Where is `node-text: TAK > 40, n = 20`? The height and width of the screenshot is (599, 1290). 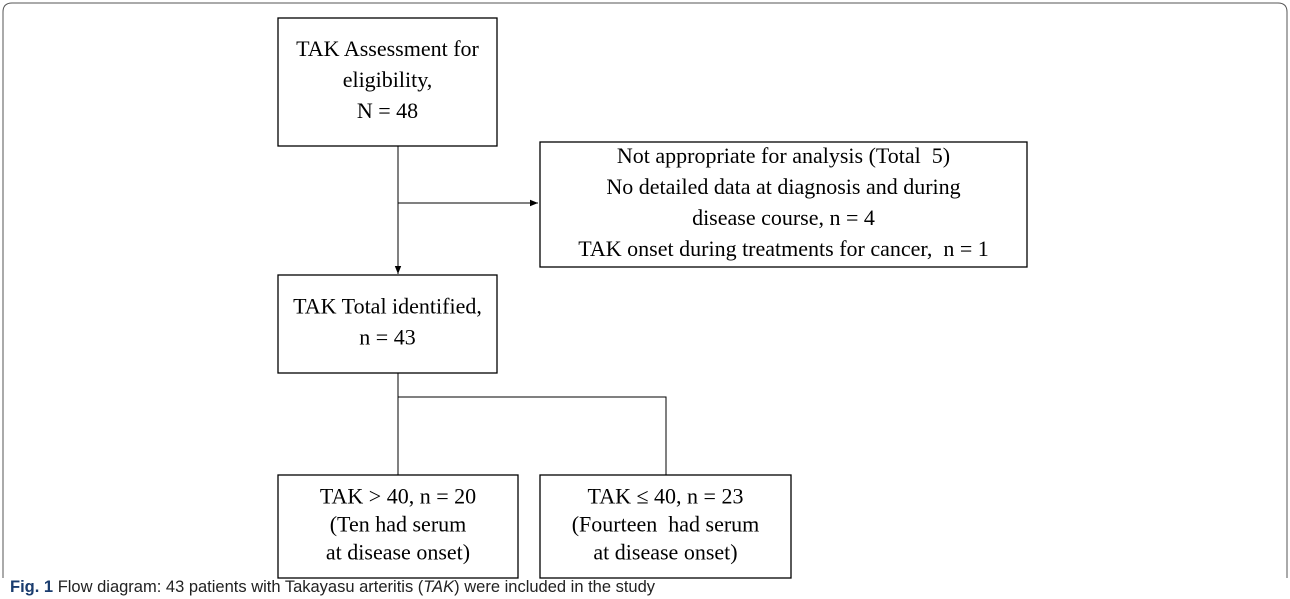
node-text: TAK > 40, n = 20 is located at coordinates (398, 496).